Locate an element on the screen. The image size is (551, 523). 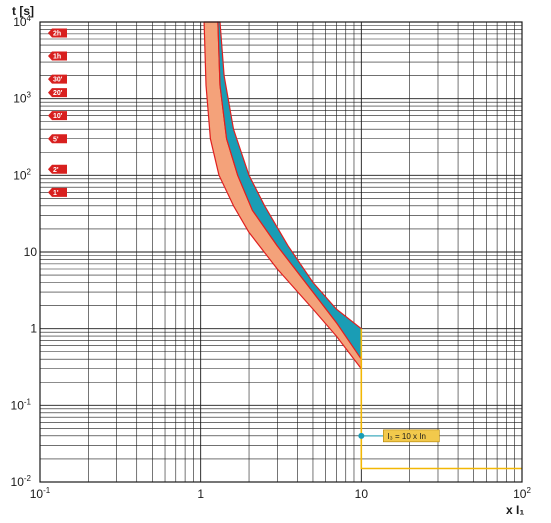
time-marker-flag: 20' is located at coordinates (57, 93).